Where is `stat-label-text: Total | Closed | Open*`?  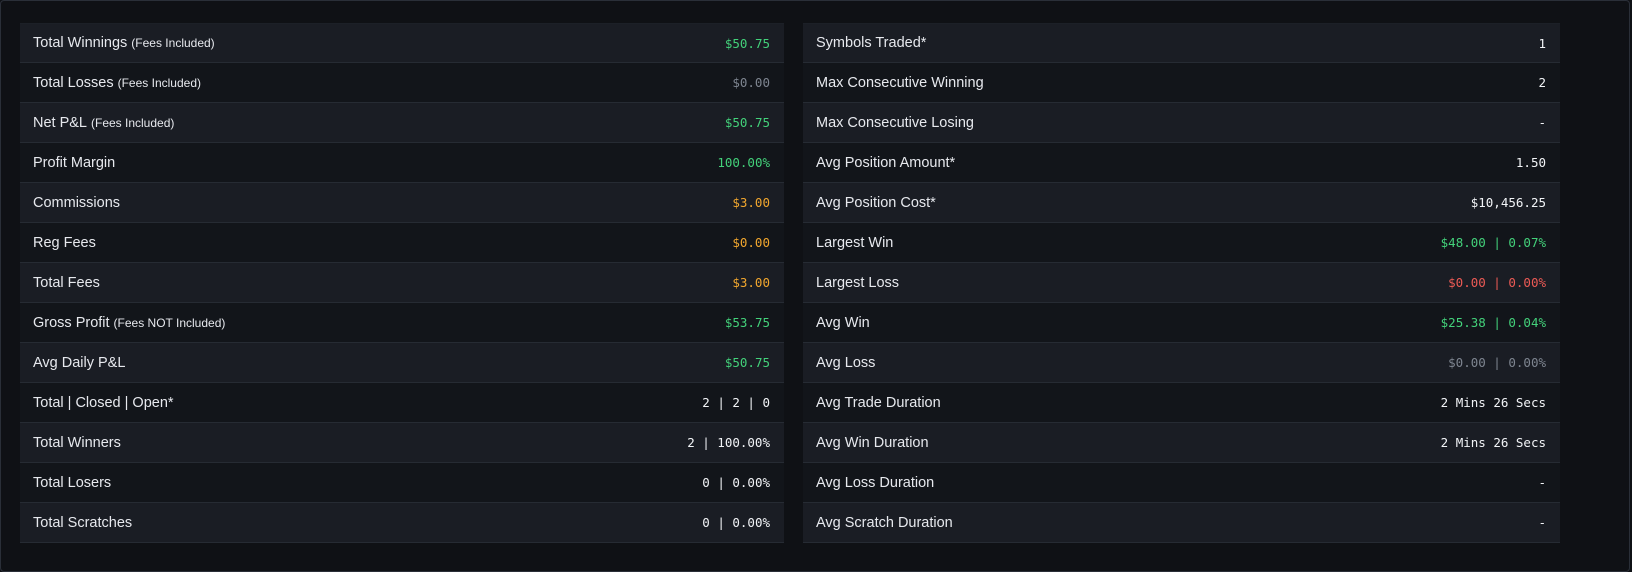 stat-label-text: Total | Closed | Open* is located at coordinates (103, 402).